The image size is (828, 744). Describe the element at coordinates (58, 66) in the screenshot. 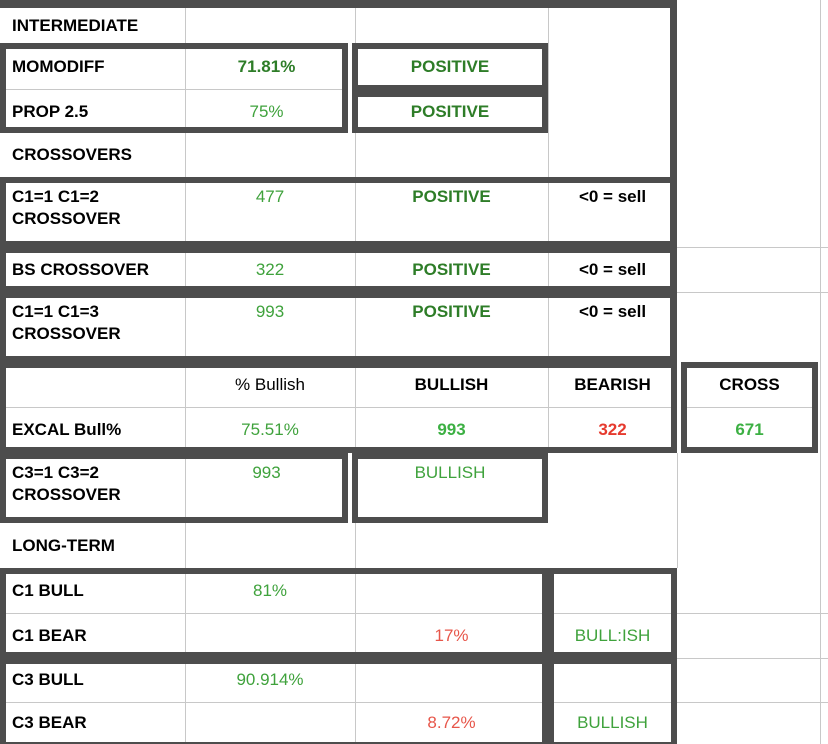

I see `cell-momodiff-label: MOMODIFF` at that location.